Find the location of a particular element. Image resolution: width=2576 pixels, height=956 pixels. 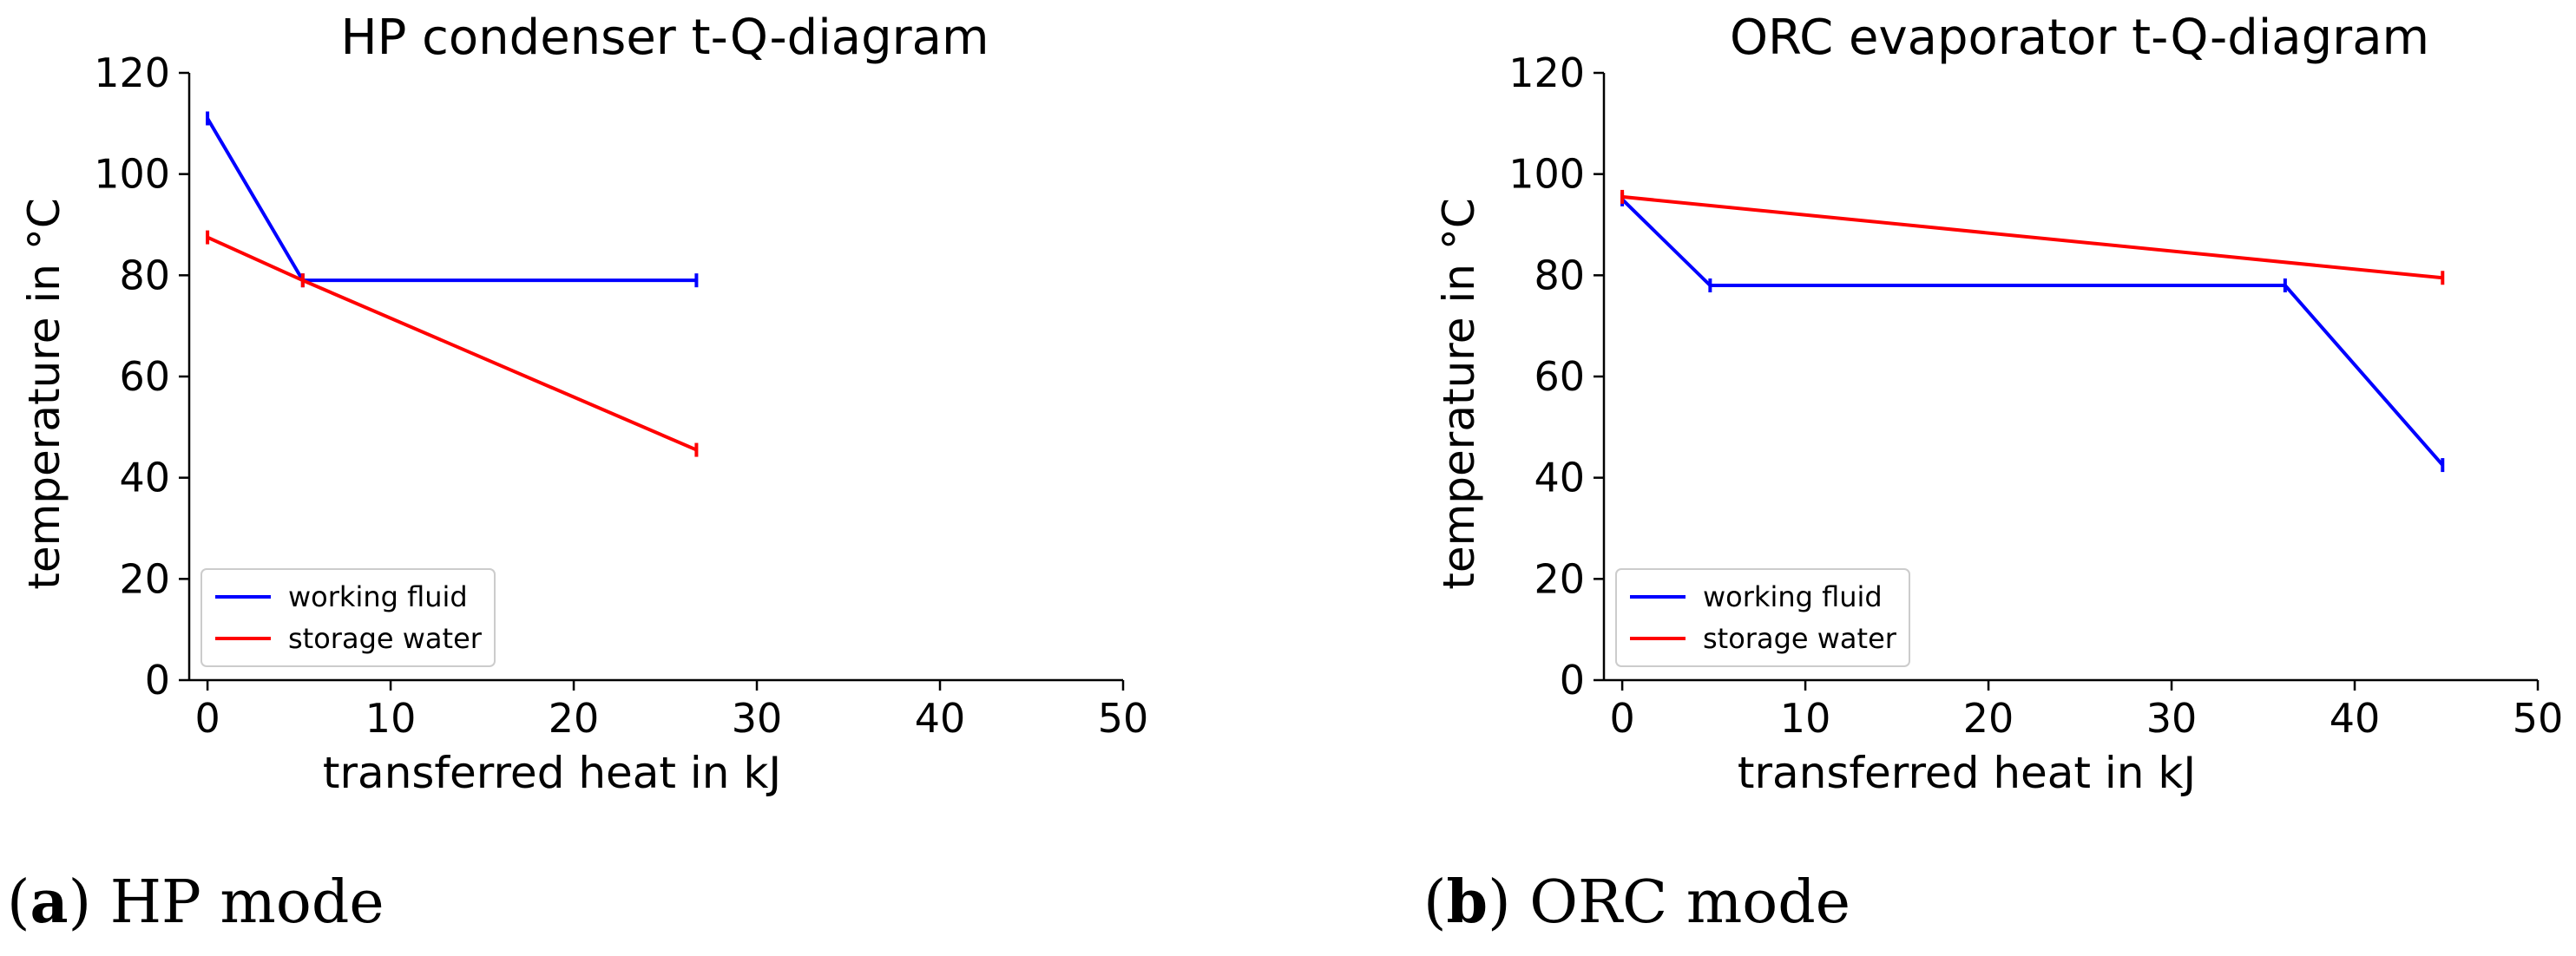

caption-b: (b) ORC mode is located at coordinates (1637, 902).